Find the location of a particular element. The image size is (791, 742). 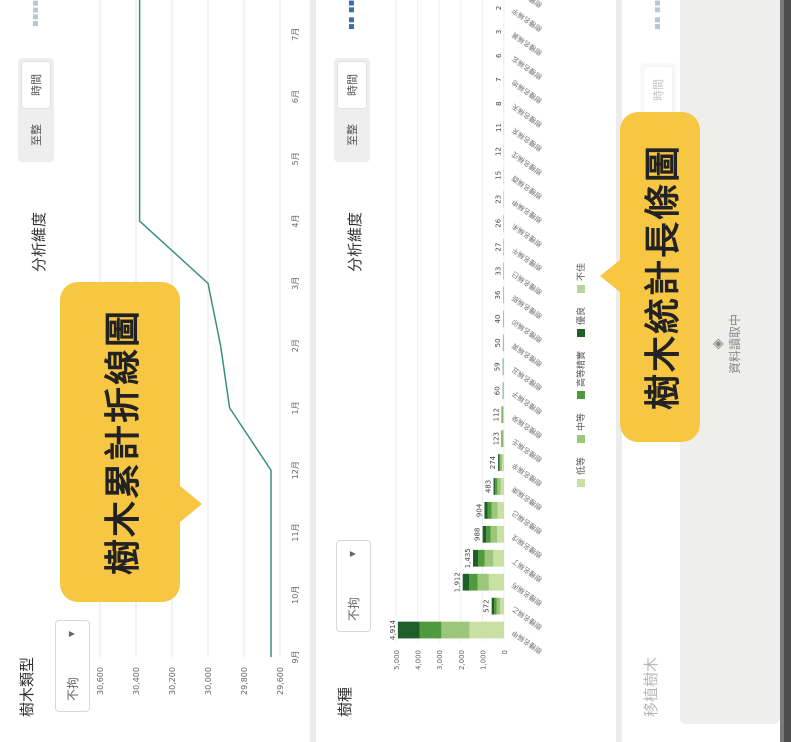

line-chart-callout: 樹木累計折線圖 is located at coordinates (131, 442).